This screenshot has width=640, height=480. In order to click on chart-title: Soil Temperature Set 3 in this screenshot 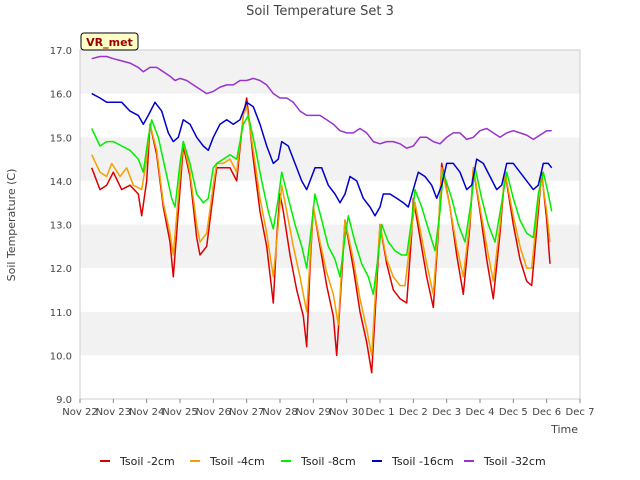, I will do `click(320, 11)`.